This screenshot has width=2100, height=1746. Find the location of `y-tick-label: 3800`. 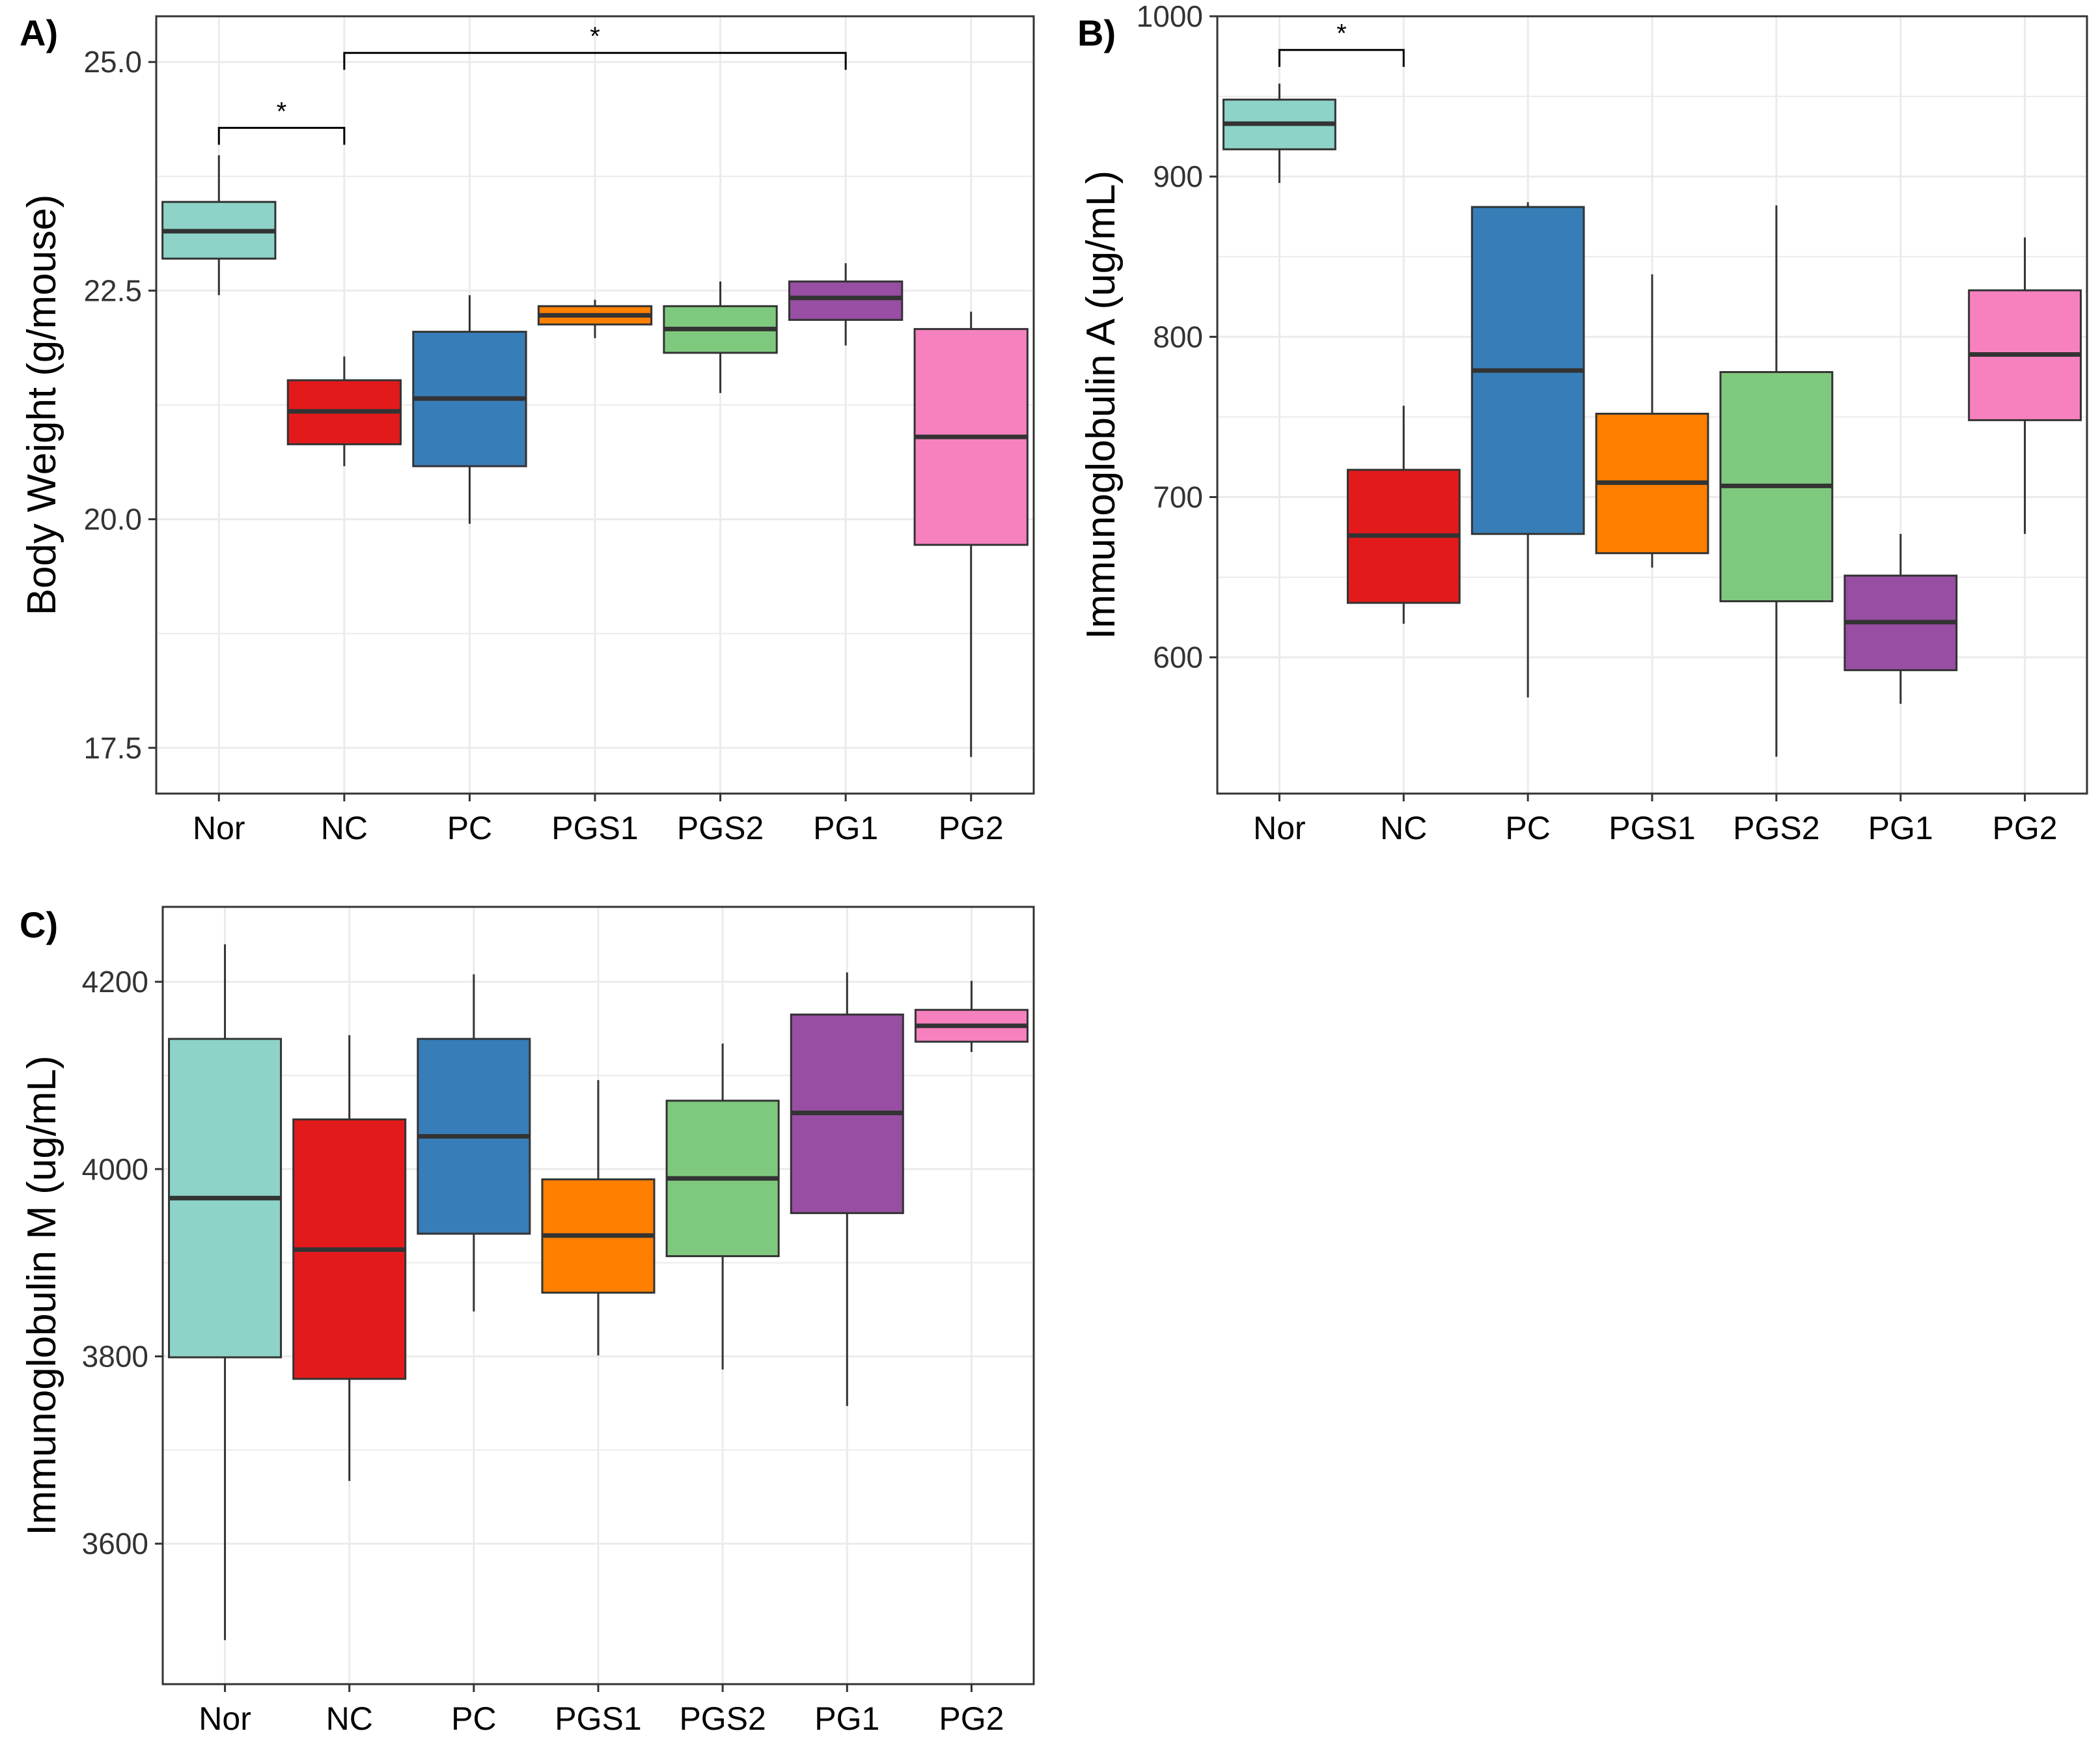

y-tick-label: 3800 is located at coordinates (115, 1357).